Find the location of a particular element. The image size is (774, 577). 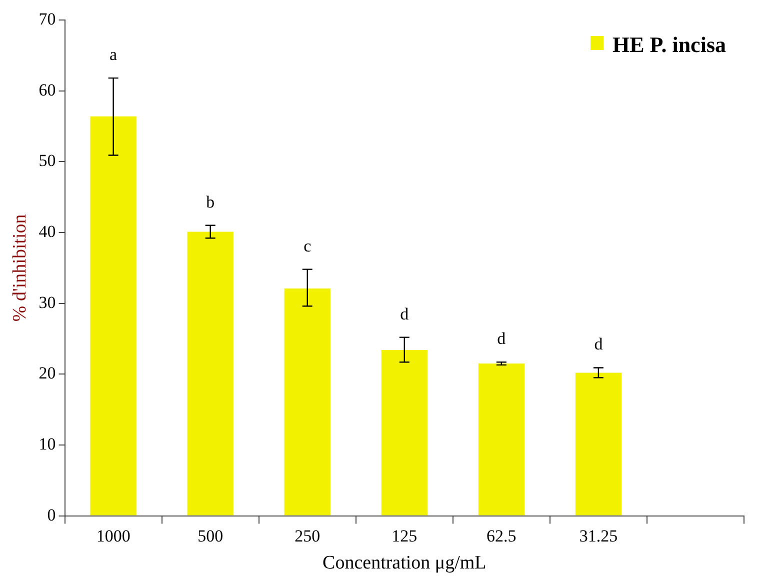

y-tick-label: 30 is located at coordinates (47, 302).